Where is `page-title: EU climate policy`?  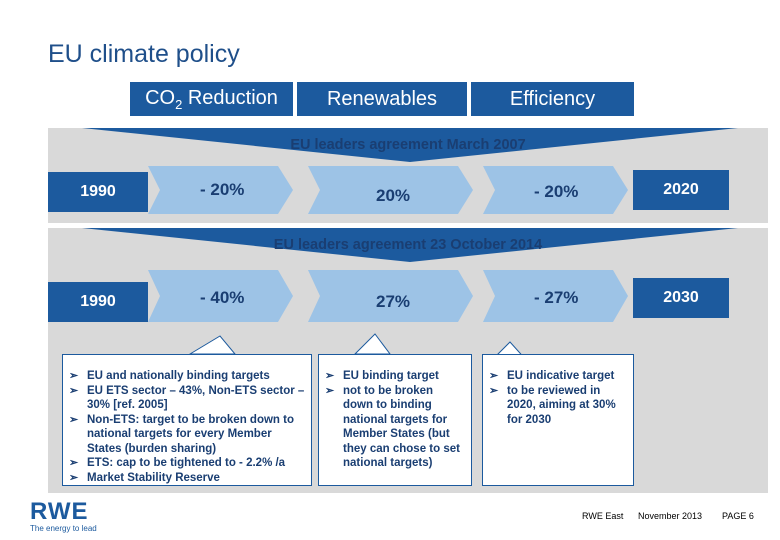
page-title: EU climate policy is located at coordinates (144, 54).